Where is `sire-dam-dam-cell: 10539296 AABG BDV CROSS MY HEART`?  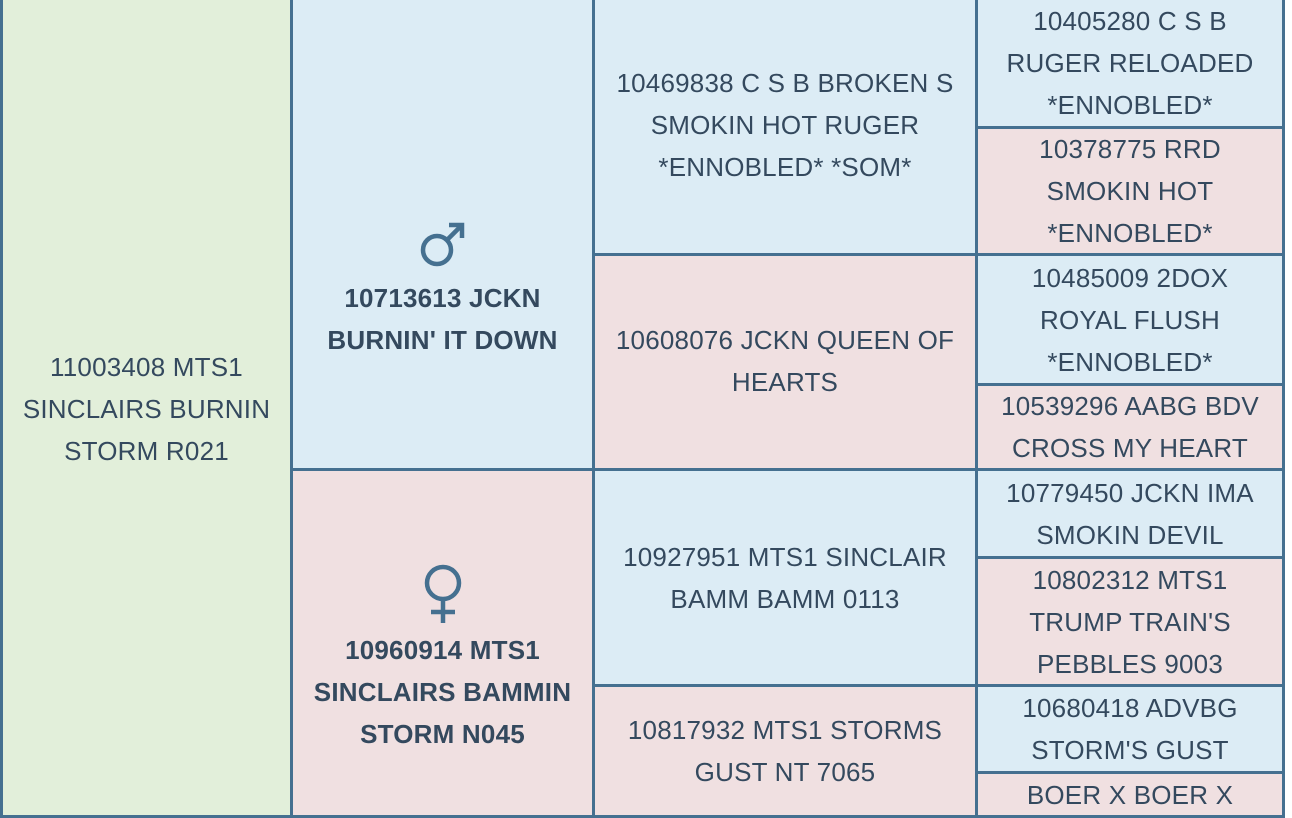 sire-dam-dam-cell: 10539296 AABG BDV CROSS MY HEART is located at coordinates (1130, 427).